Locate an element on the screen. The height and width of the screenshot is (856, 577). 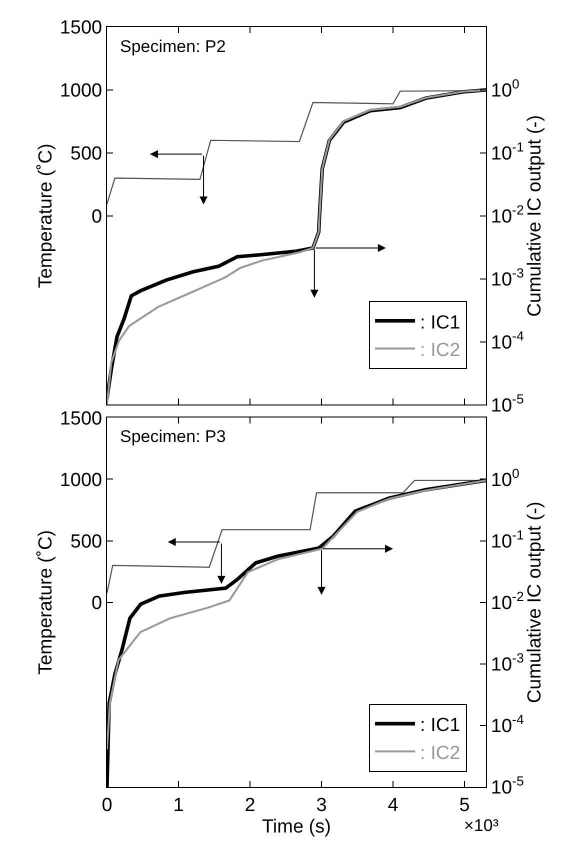
x-tick-label: 5 is located at coordinates (464, 805).